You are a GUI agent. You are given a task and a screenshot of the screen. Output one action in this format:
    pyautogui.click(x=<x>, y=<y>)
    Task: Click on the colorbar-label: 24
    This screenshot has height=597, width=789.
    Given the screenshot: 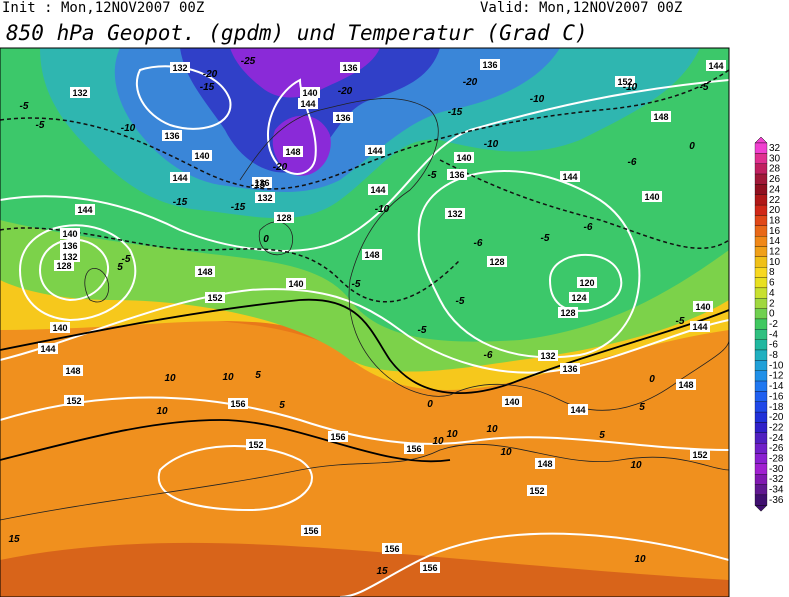 What is the action you would take?
    pyautogui.click(x=775, y=189)
    